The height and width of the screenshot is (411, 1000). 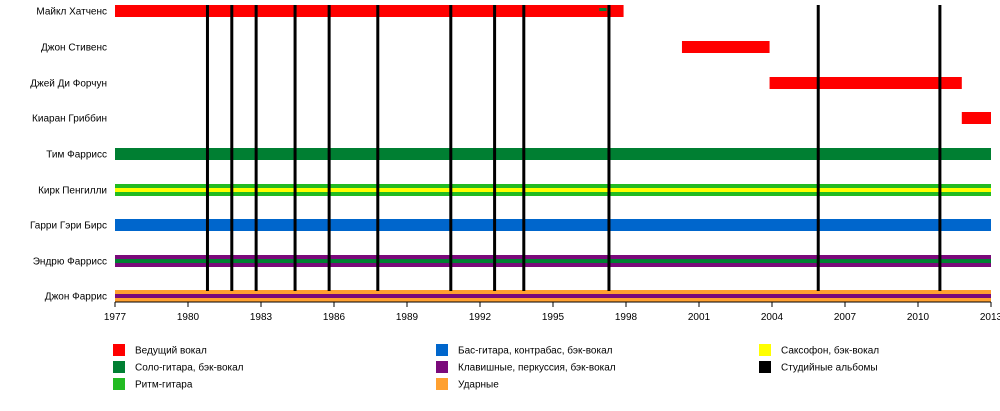 What do you see at coordinates (845, 317) in the screenshot?
I see `x-tick-label-10: 2007` at bounding box center [845, 317].